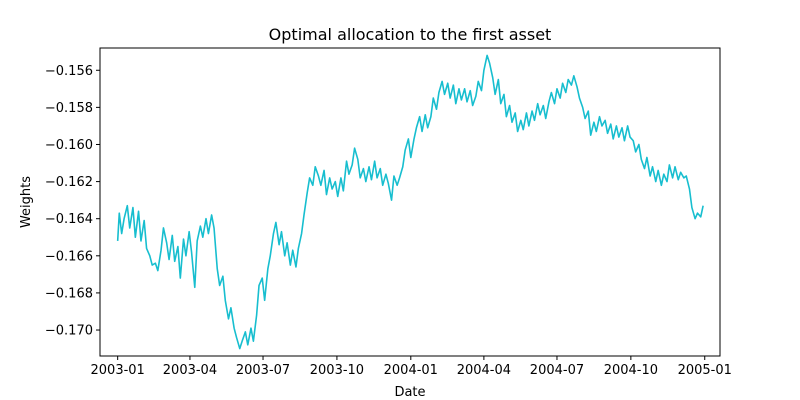 The image size is (800, 400). Describe the element at coordinates (190, 370) in the screenshot. I see `x-tick-label: 2003-04` at that location.